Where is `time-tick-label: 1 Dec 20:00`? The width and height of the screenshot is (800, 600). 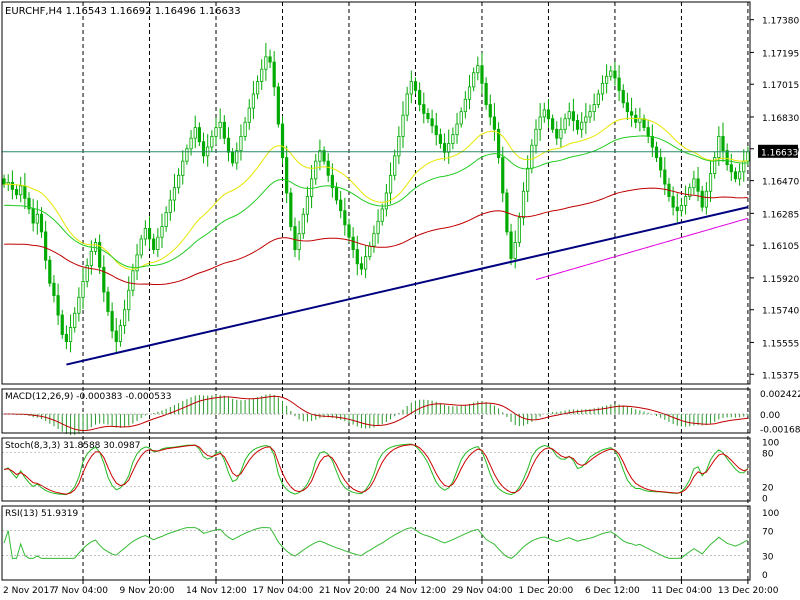
time-tick-label: 1 Dec 20:00 is located at coordinates (545, 591).